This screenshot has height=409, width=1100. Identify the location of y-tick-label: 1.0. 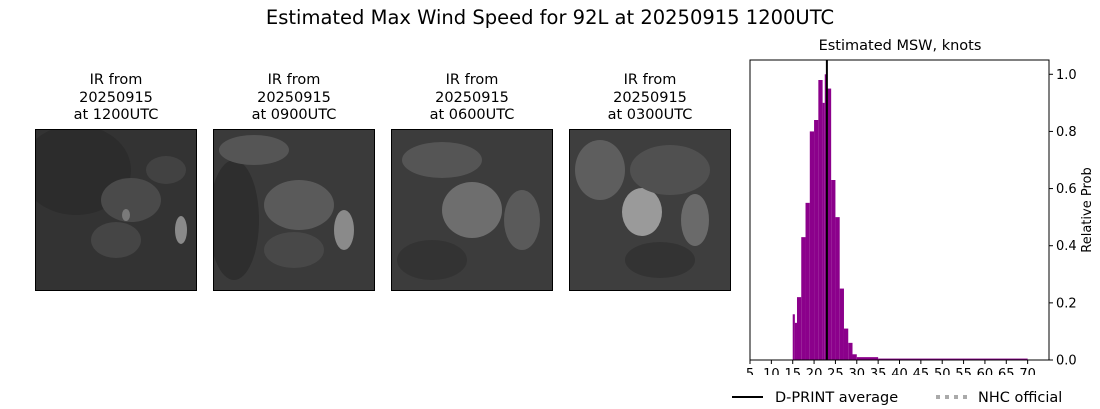
(1066, 75).